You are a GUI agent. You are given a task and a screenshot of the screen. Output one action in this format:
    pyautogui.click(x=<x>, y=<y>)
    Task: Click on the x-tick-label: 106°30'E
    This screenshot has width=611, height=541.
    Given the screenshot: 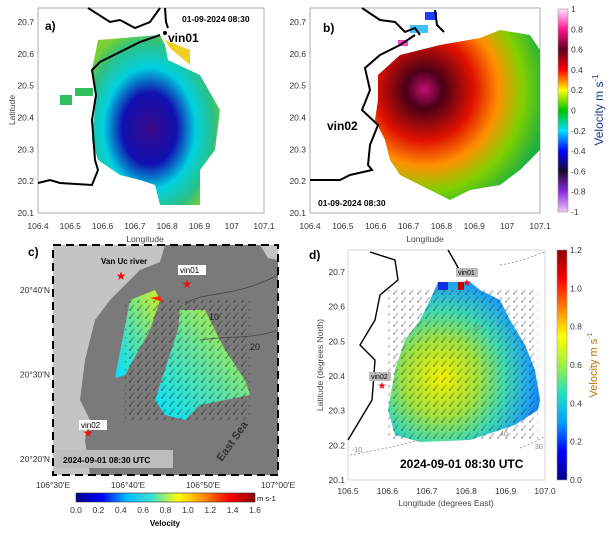 What is the action you would take?
    pyautogui.click(x=53, y=485)
    